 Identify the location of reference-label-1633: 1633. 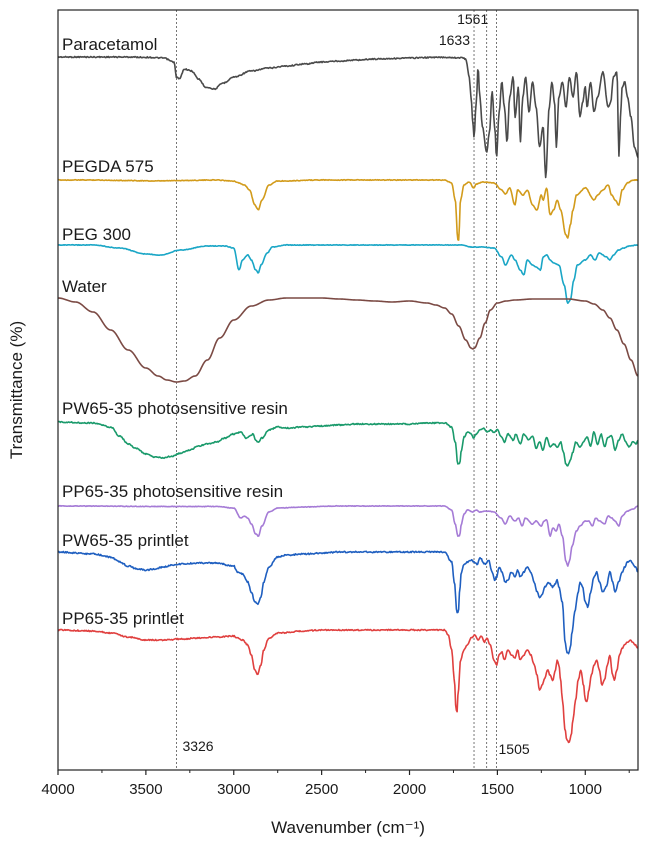
(454, 40).